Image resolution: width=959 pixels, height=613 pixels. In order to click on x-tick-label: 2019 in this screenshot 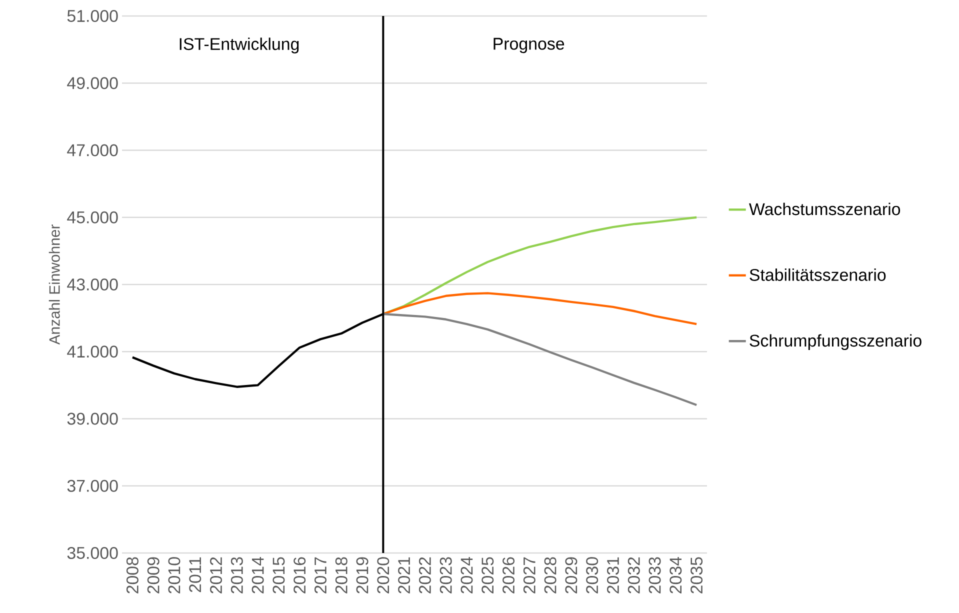, I will do `click(362, 575)`.